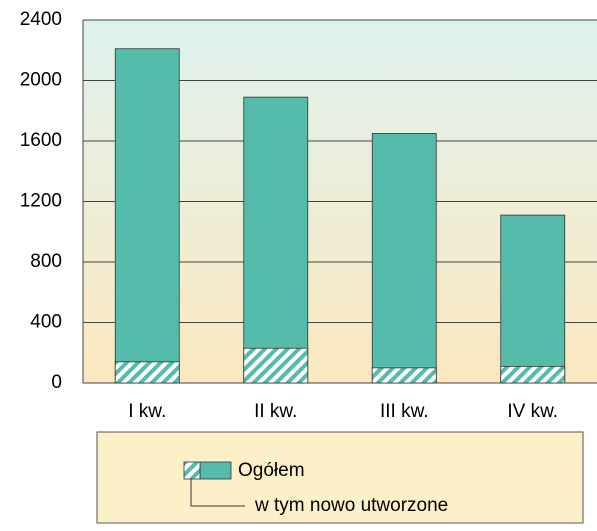 This screenshot has width=597, height=531. Describe the element at coordinates (532, 411) in the screenshot. I see `x-tick-label: IV kw.` at that location.